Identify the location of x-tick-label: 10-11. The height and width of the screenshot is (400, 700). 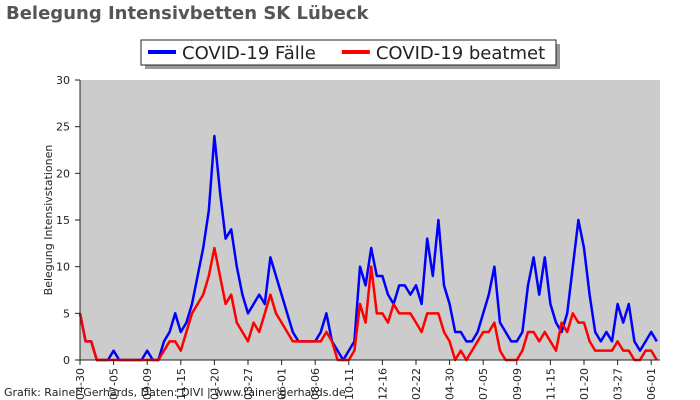
(349, 384).